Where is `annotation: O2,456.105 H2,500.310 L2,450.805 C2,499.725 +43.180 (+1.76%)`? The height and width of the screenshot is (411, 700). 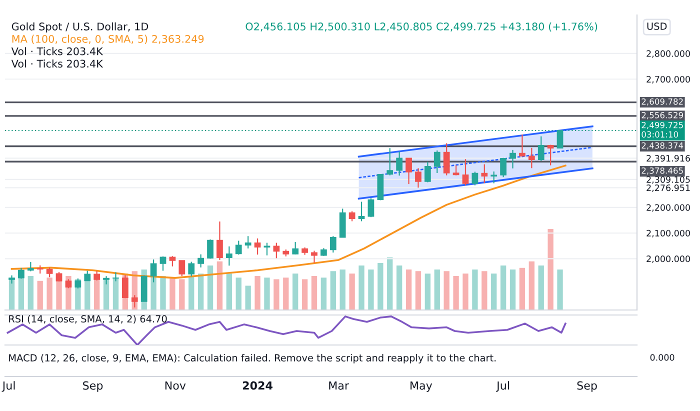 annotation: O2,456.105 H2,500.310 L2,450.805 C2,499.725 +43.180 (+1.76%) is located at coordinates (422, 27).